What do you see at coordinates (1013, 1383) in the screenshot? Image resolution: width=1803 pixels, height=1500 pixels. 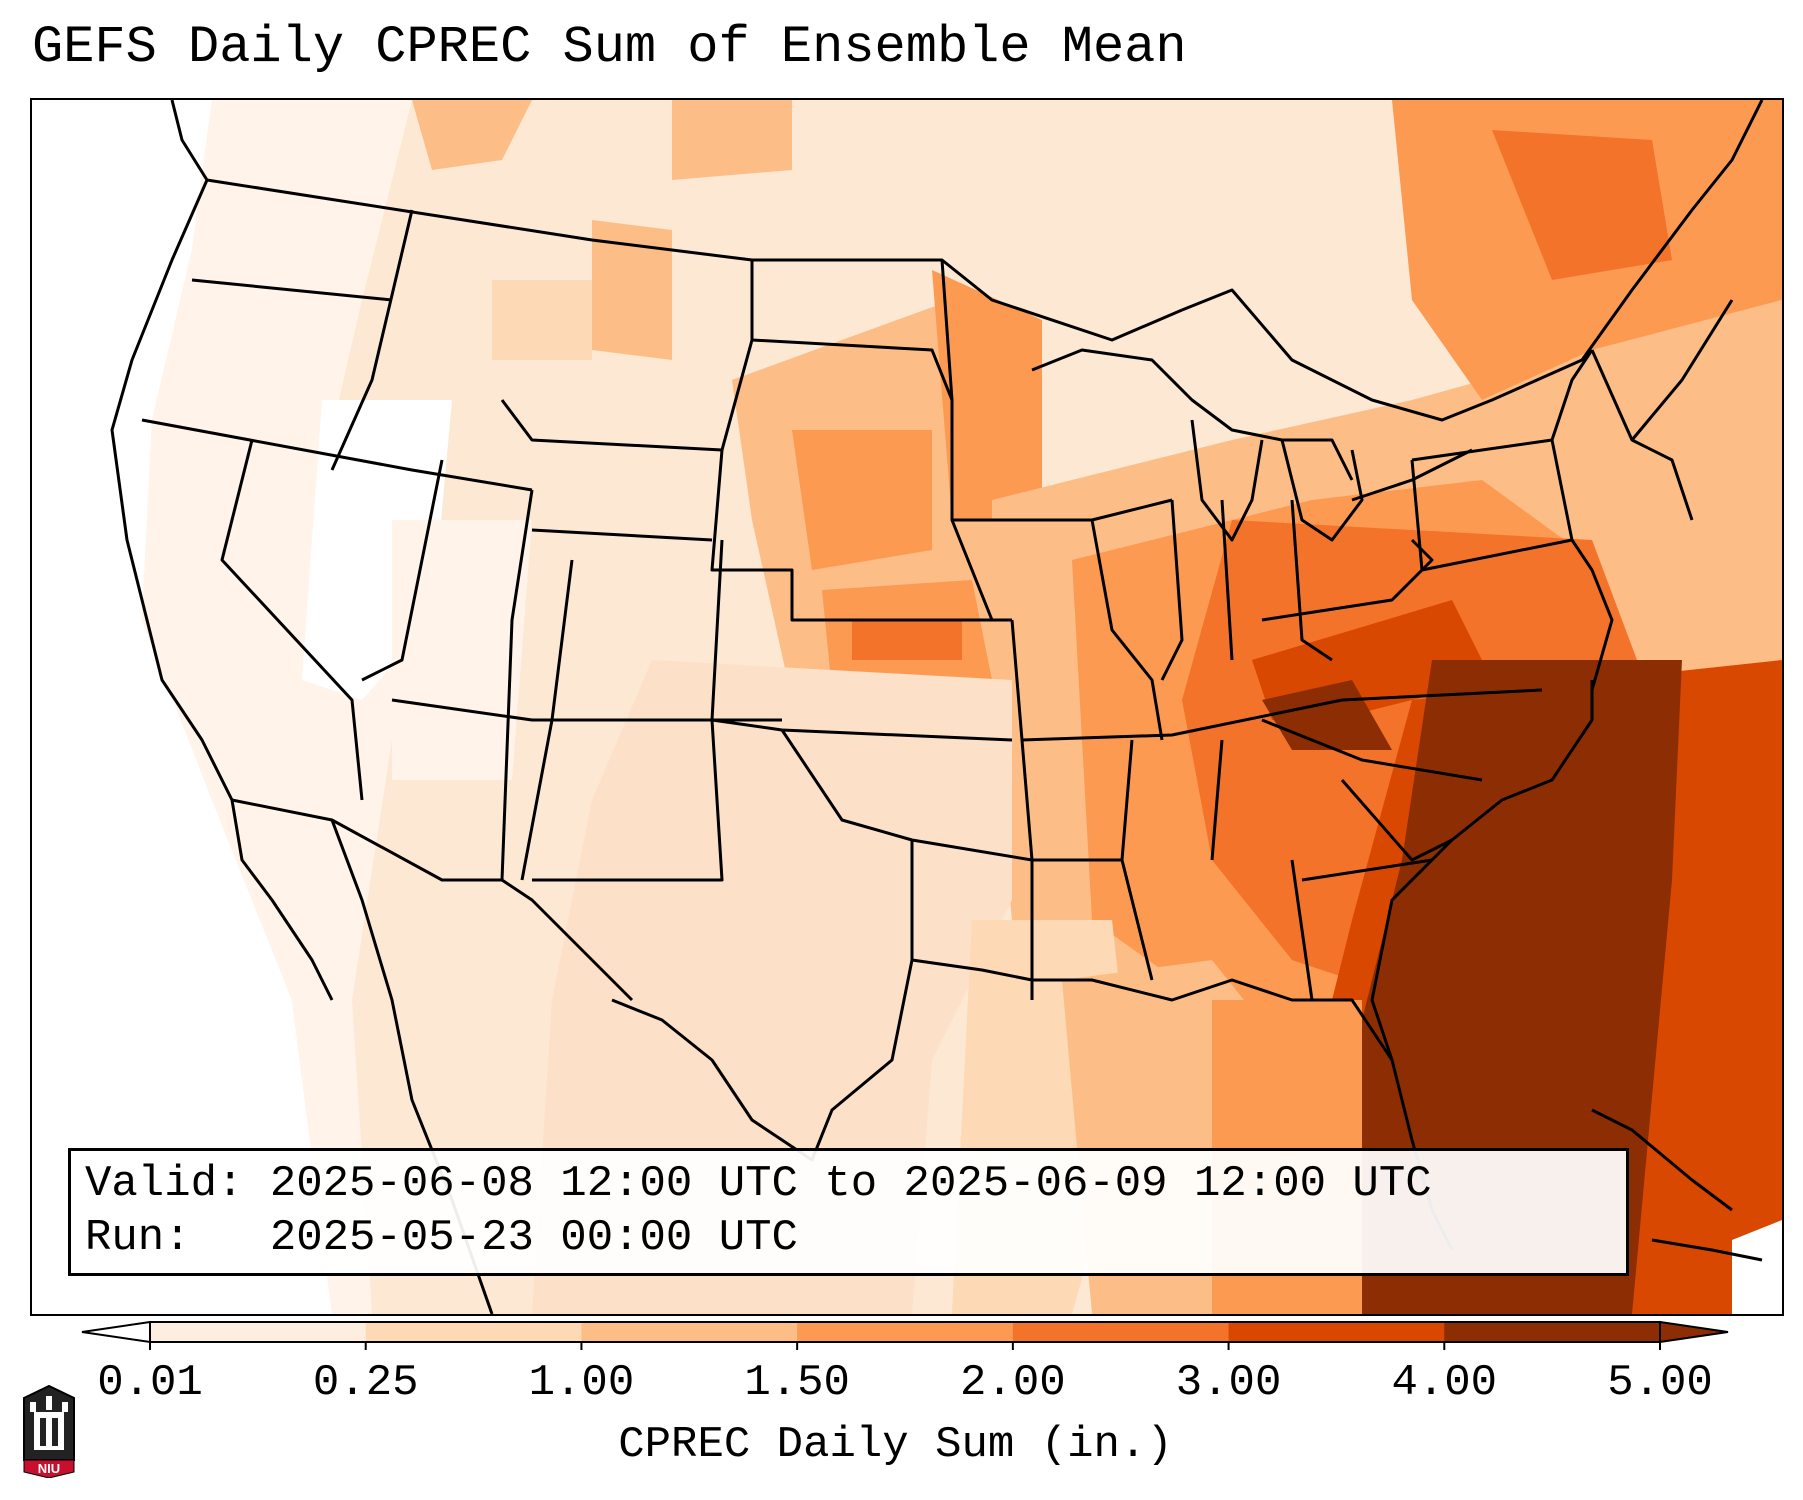 I see `colorbar-tick-label: 2.00` at bounding box center [1013, 1383].